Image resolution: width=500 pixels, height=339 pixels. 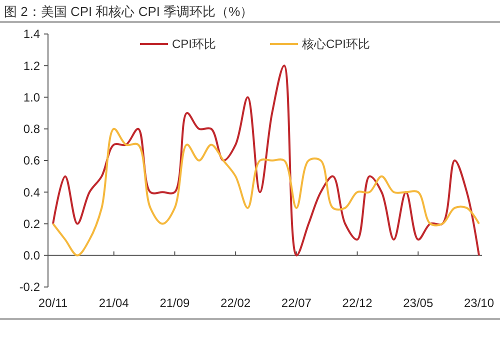 What do you see at coordinates (31, 65) in the screenshot?
I see `y-tick-label: 1.2` at bounding box center [31, 65].